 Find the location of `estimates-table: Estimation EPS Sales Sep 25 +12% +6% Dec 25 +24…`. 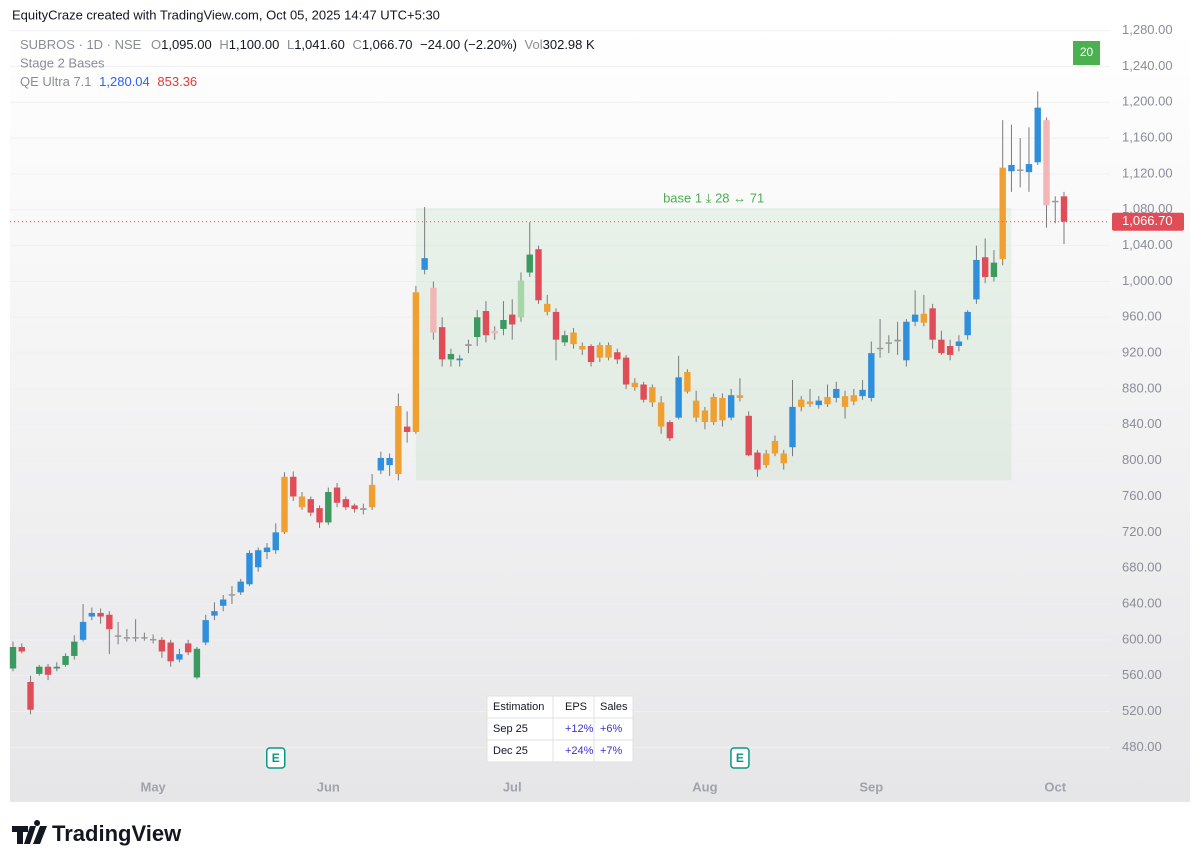

estimates-table: Estimation EPS Sales Sep 25 +12% +6% Dec 25 +24… is located at coordinates (560, 729).